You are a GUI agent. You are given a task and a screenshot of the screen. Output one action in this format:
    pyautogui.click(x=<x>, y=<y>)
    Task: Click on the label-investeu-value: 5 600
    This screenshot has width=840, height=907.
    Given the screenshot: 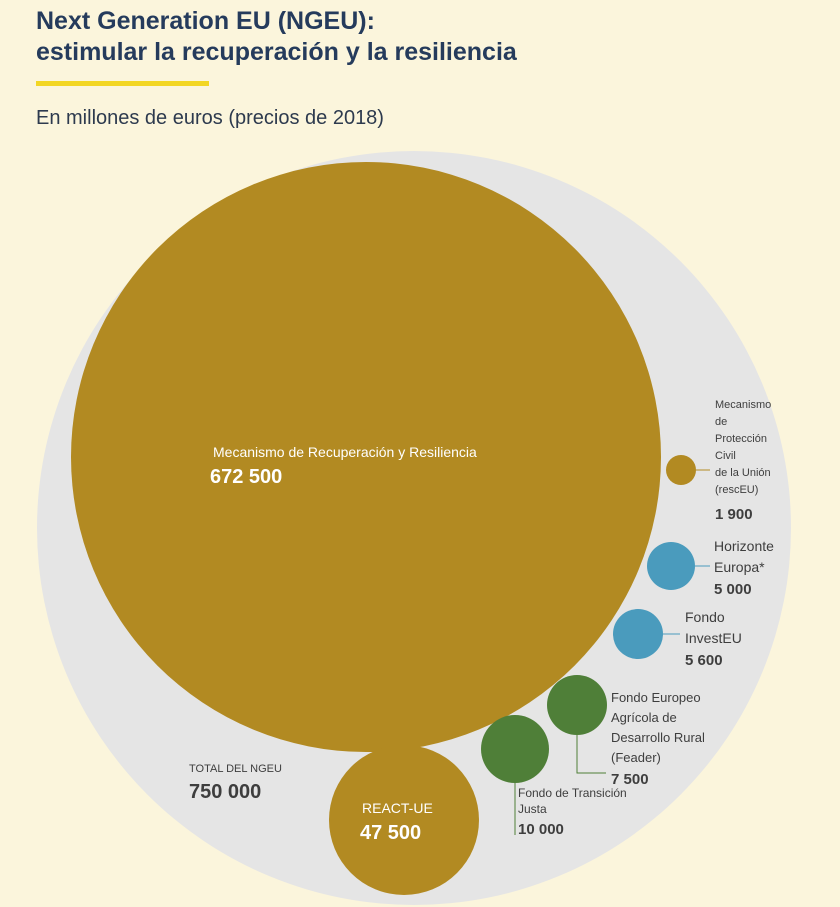 What is the action you would take?
    pyautogui.click(x=704, y=660)
    